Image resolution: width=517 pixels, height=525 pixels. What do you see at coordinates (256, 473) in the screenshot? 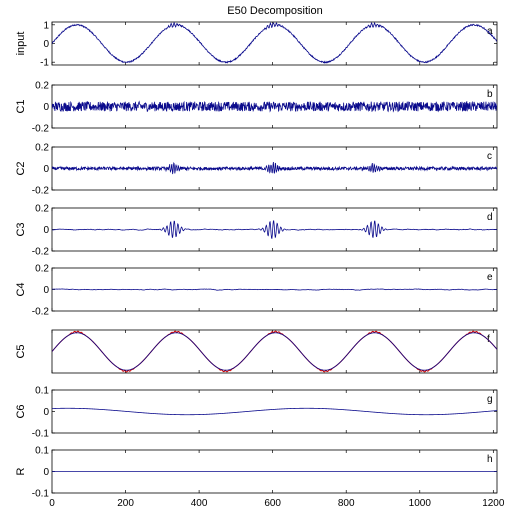
I see `panel-R: 0.1 0 -0.1 Rh` at bounding box center [256, 473].